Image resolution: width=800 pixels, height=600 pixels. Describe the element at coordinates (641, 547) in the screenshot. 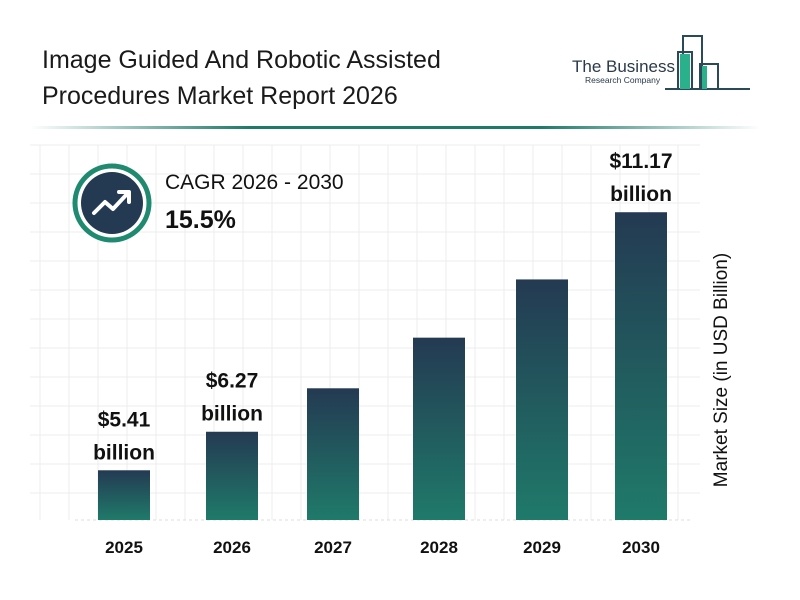

I see `x-tick-label: 2030` at that location.